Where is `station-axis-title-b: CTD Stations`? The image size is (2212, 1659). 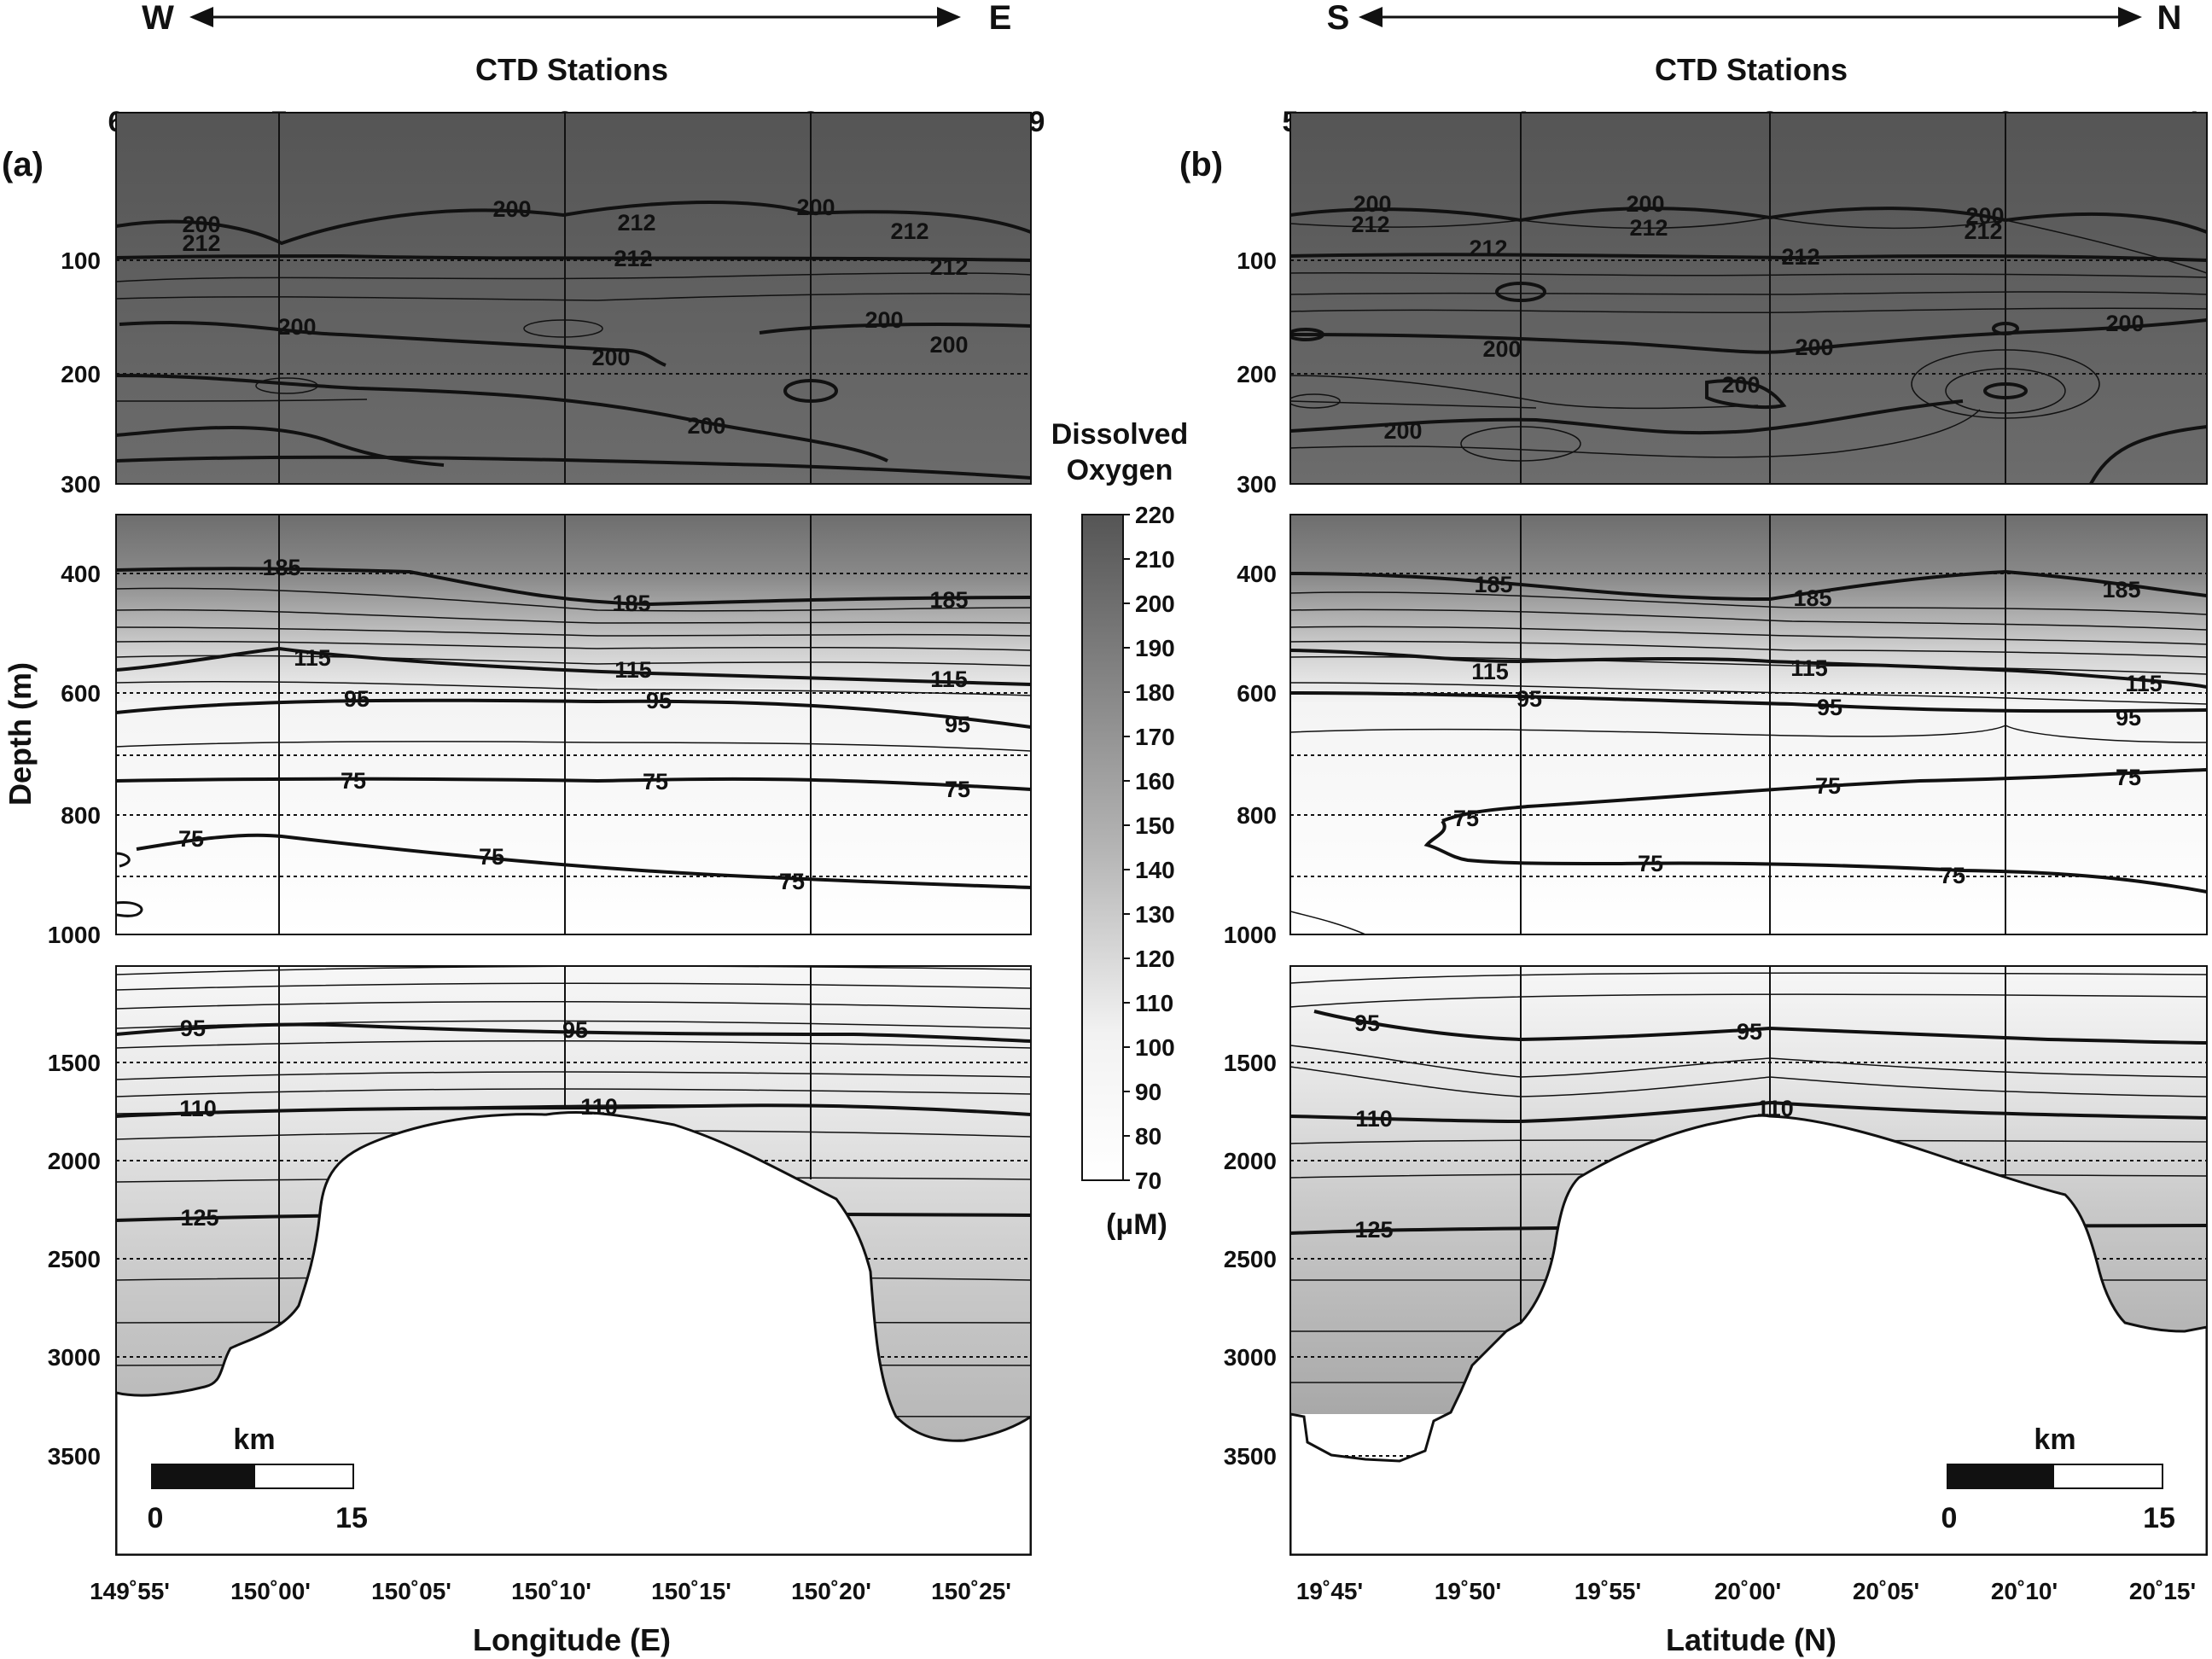 station-axis-title-b: CTD Stations is located at coordinates (1751, 69).